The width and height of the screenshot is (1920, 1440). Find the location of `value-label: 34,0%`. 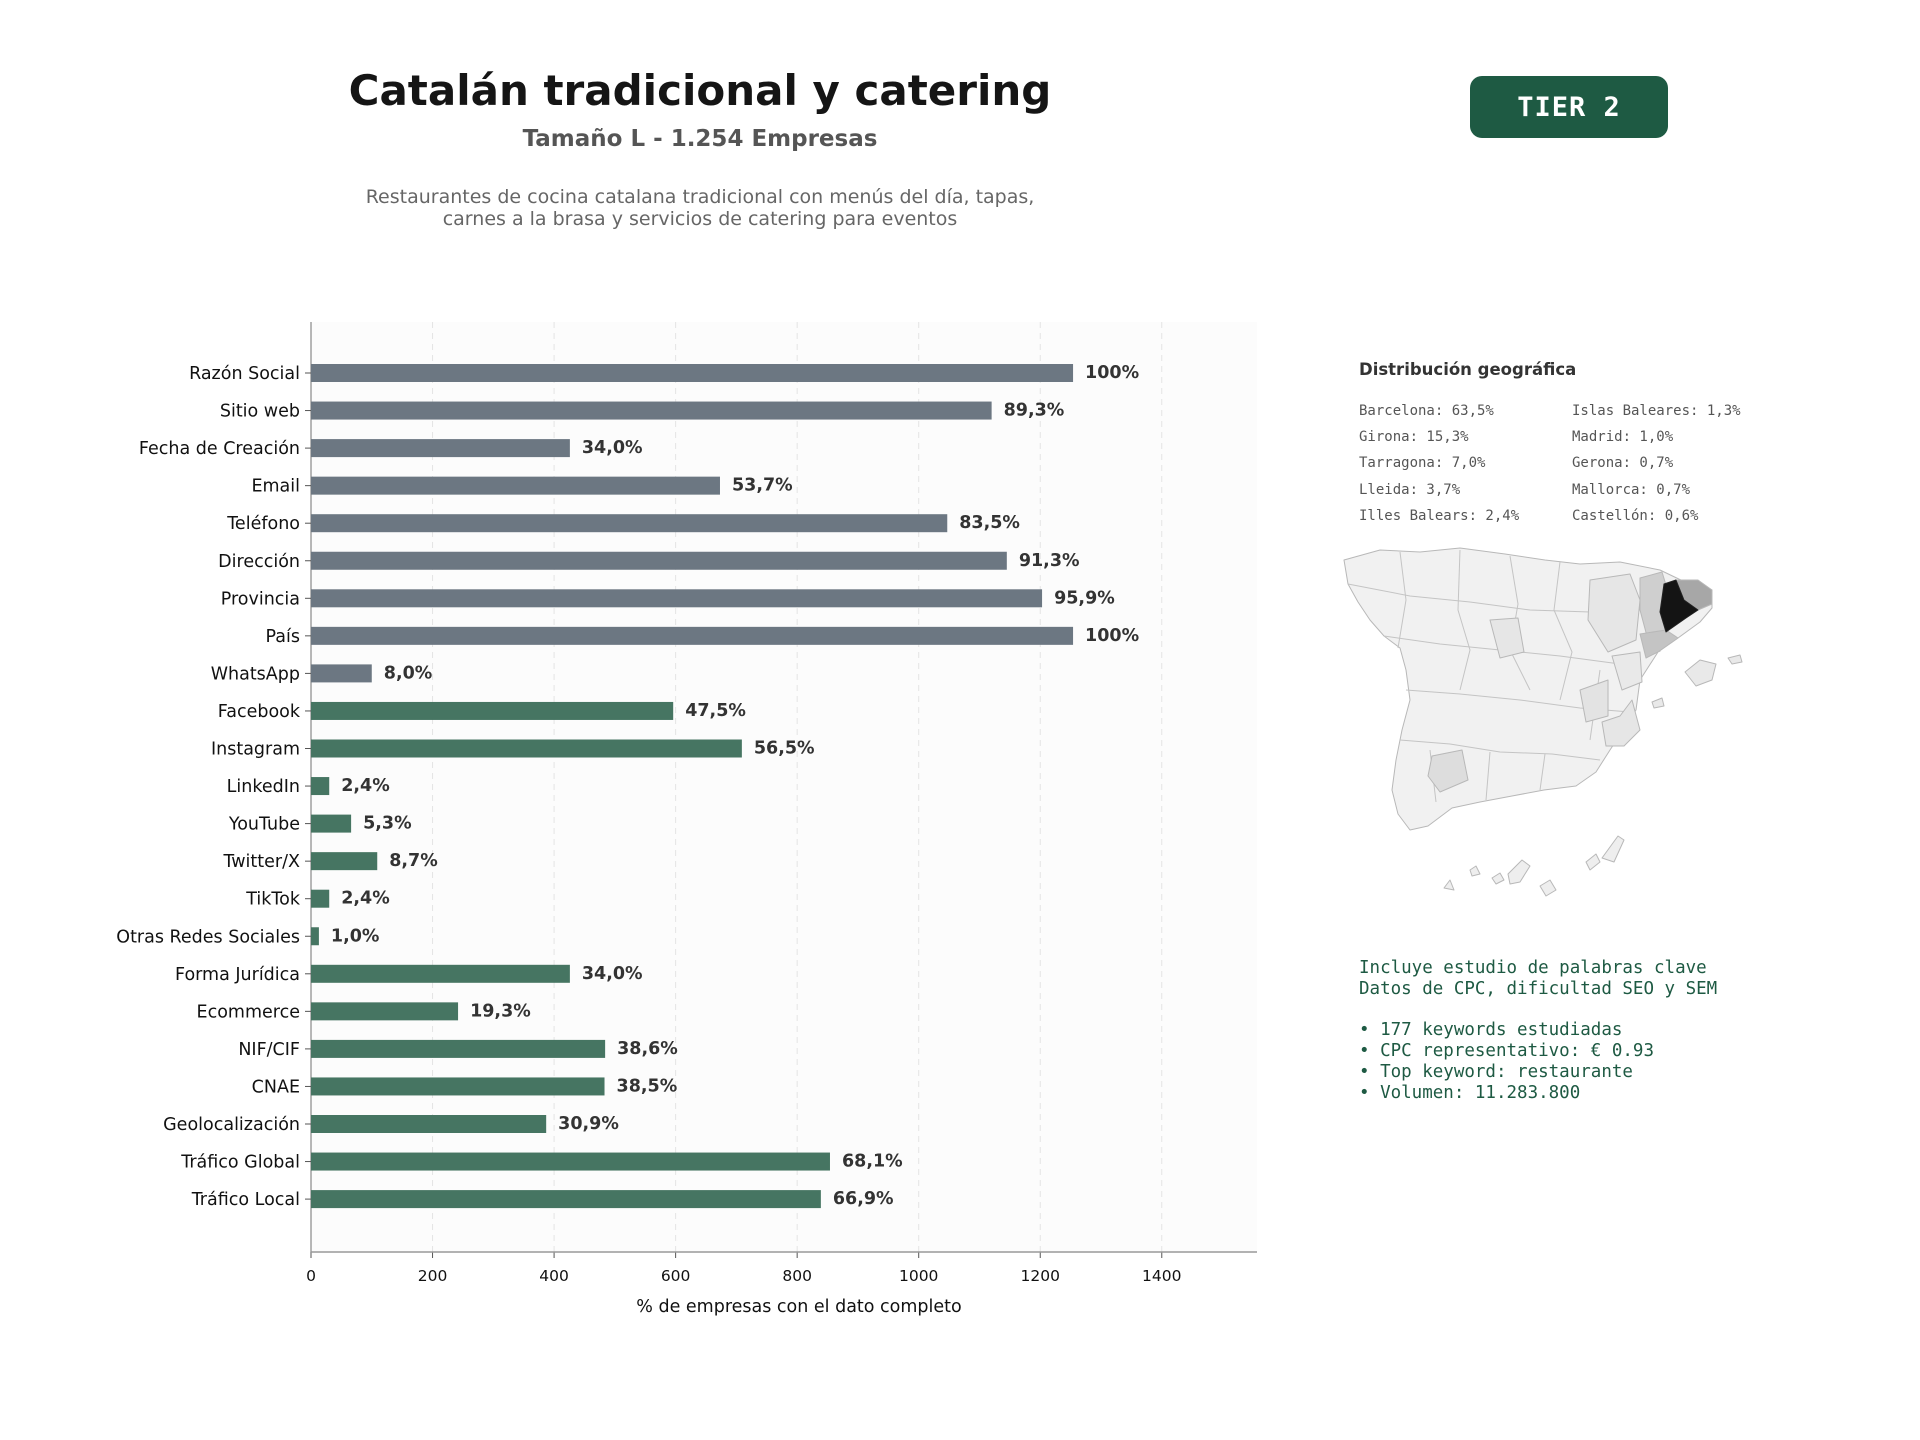

value-label: 34,0% is located at coordinates (612, 974).